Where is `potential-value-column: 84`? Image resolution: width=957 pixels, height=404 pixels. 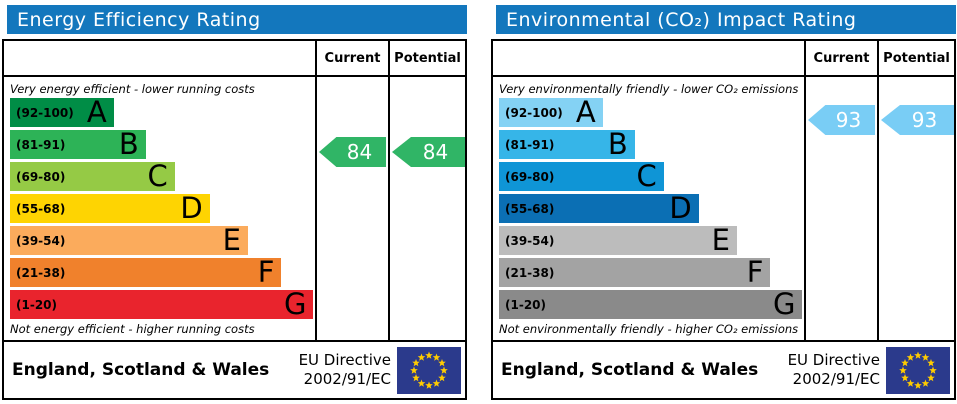
potential-value-column: 84 is located at coordinates (426, 208).